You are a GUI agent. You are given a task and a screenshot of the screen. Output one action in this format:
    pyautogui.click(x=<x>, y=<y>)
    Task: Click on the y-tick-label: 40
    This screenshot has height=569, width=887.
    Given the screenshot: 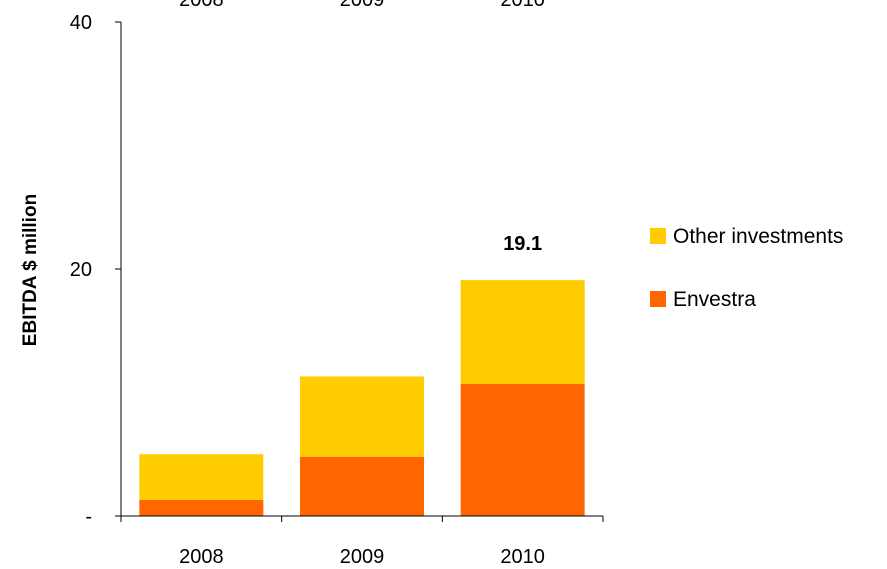 What is the action you would take?
    pyautogui.click(x=81, y=23)
    